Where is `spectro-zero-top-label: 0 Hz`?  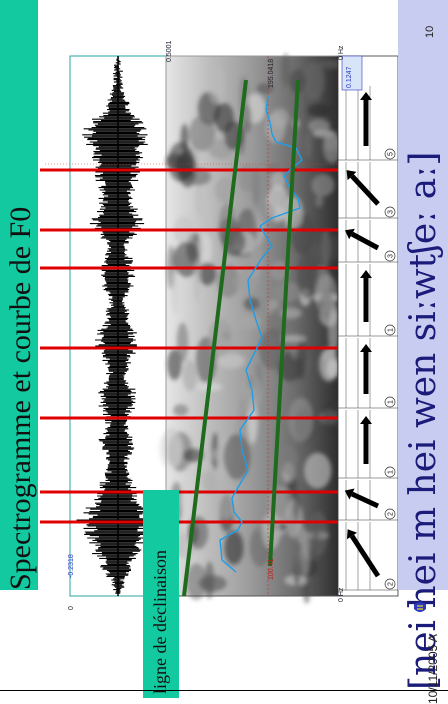
spectro-zero-top-label: 0 Hz is located at coordinates (341, 52).